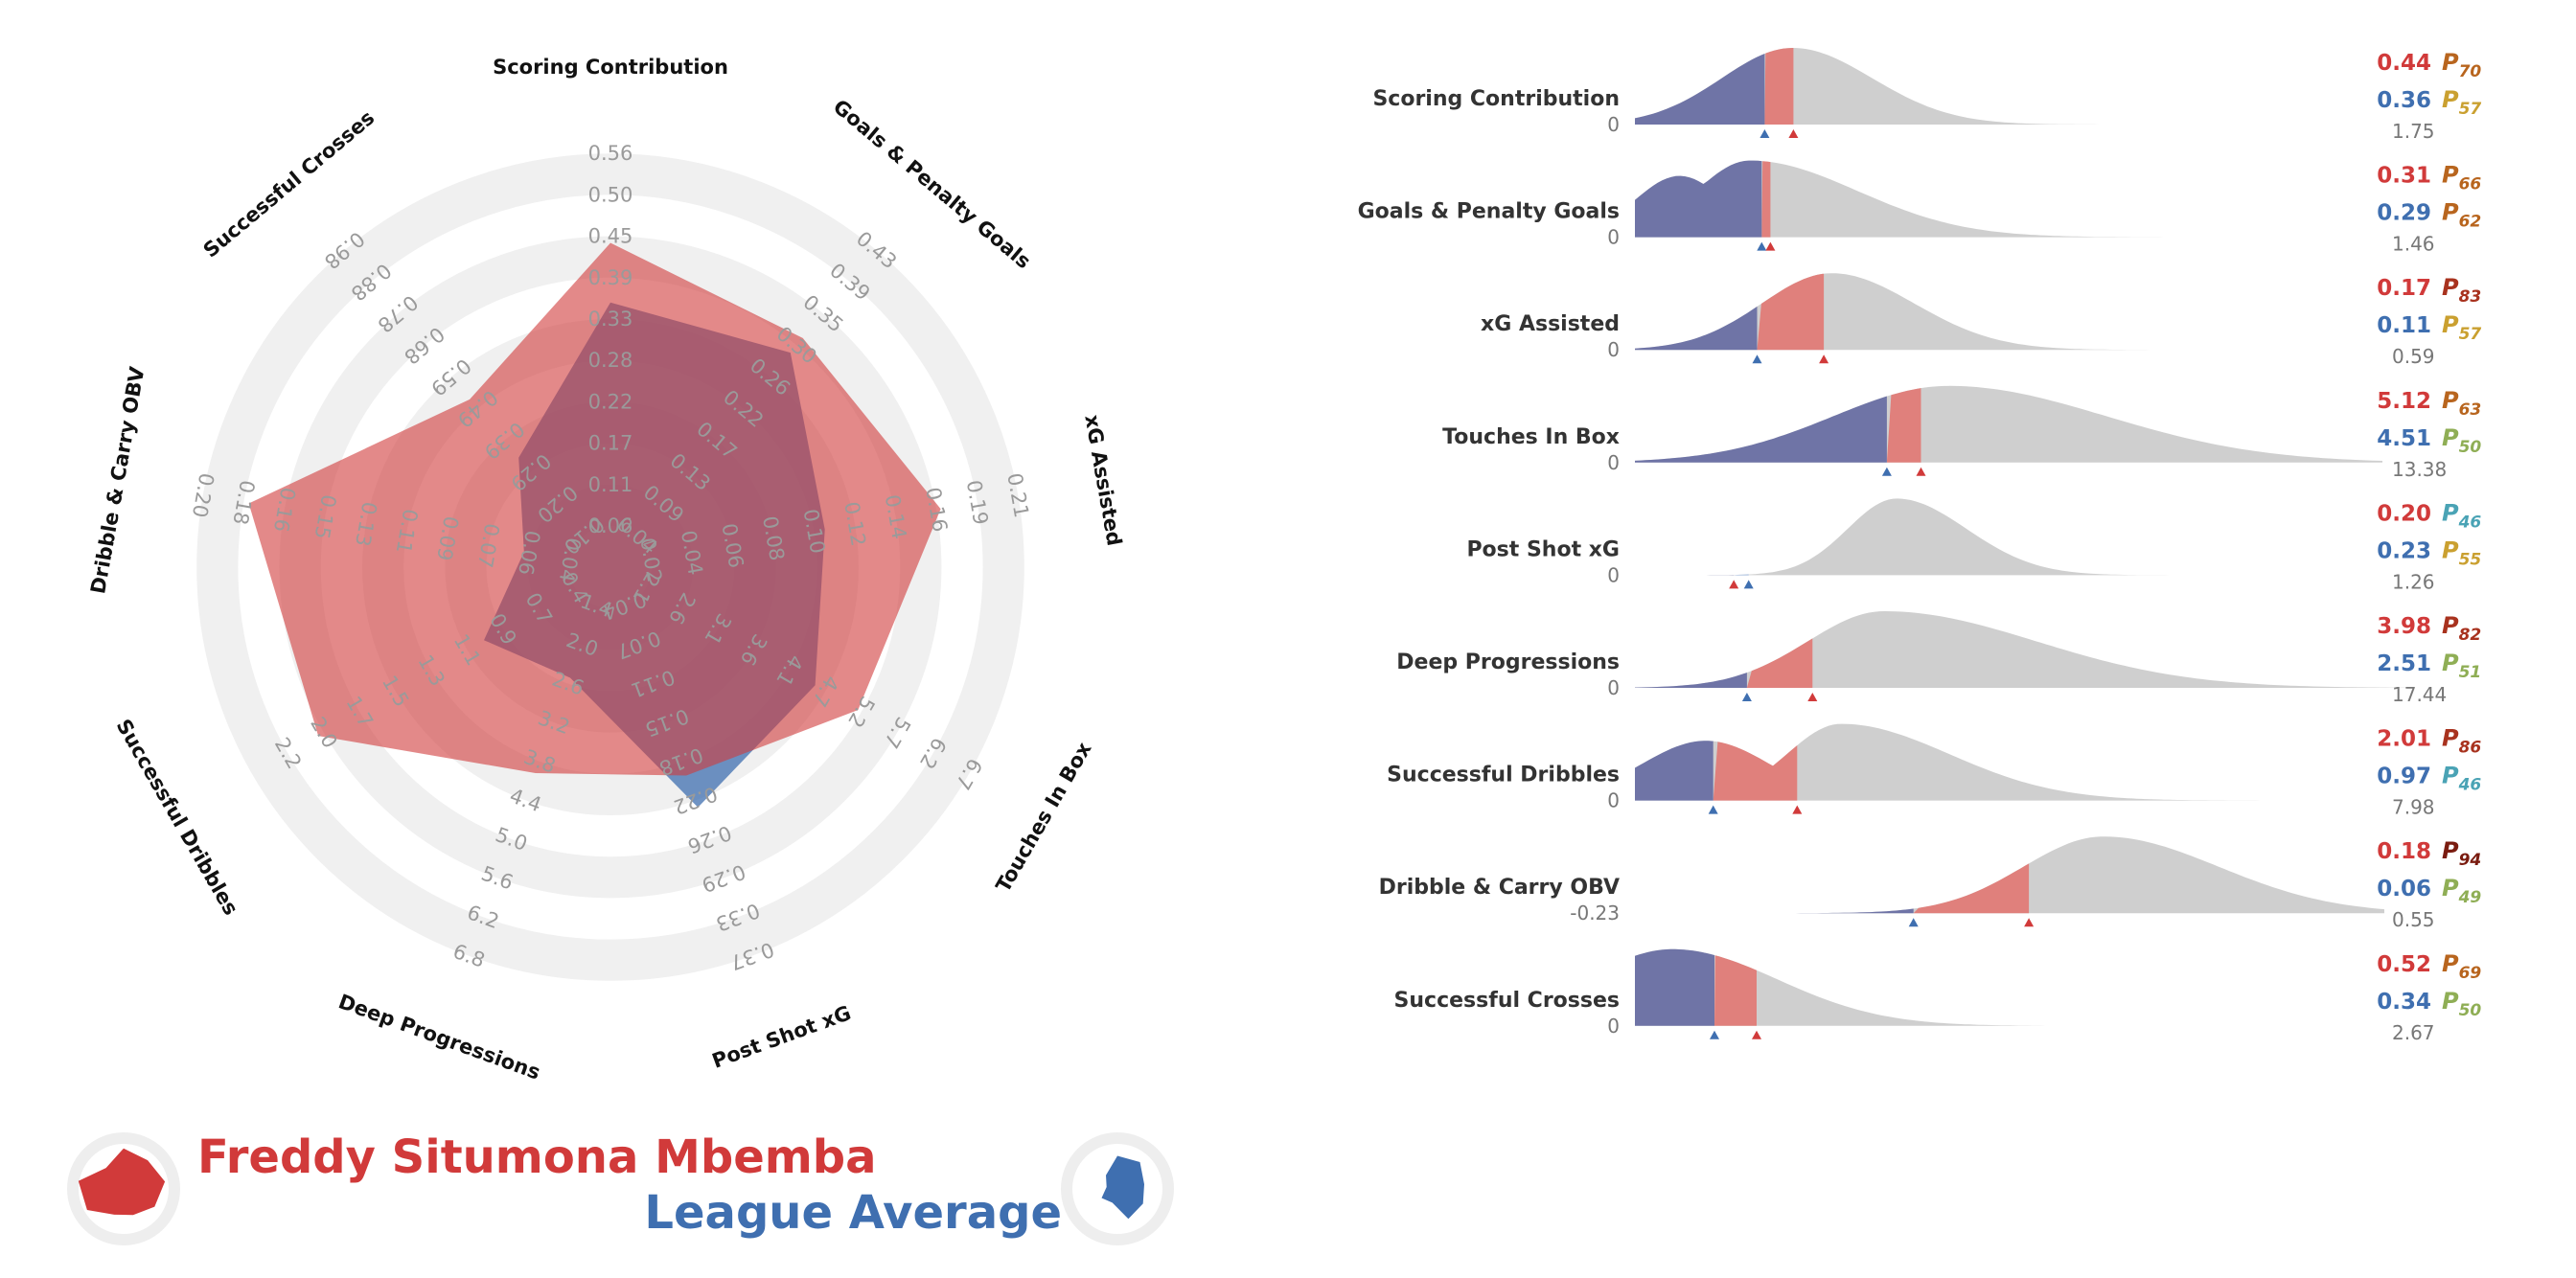 The height and width of the screenshot is (1278, 2576). I want to click on player-percentile: P94, so click(2461, 853).